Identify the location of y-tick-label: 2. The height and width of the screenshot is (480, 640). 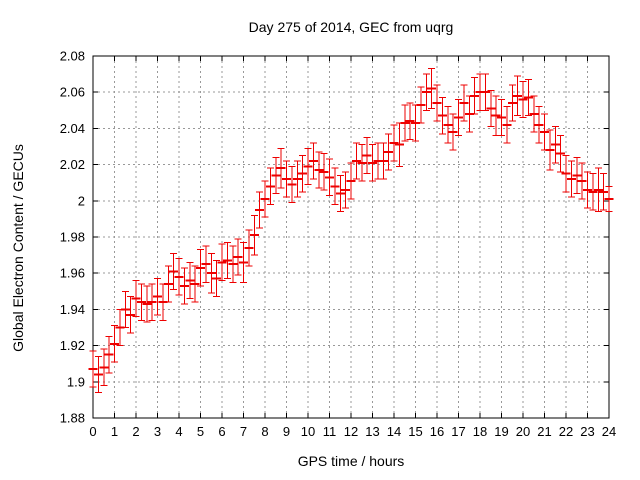
(81, 200).